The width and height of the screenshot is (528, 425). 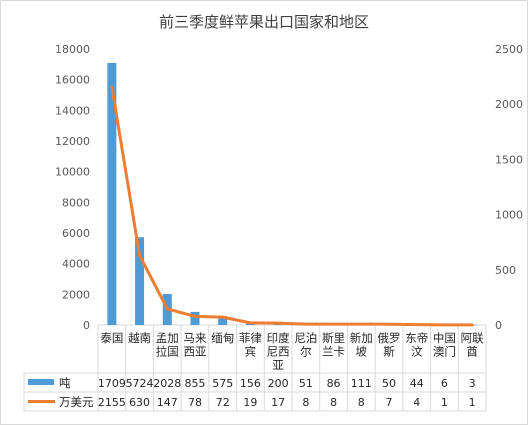 What do you see at coordinates (167, 402) in the screenshot?
I see `table-cell: 147` at bounding box center [167, 402].